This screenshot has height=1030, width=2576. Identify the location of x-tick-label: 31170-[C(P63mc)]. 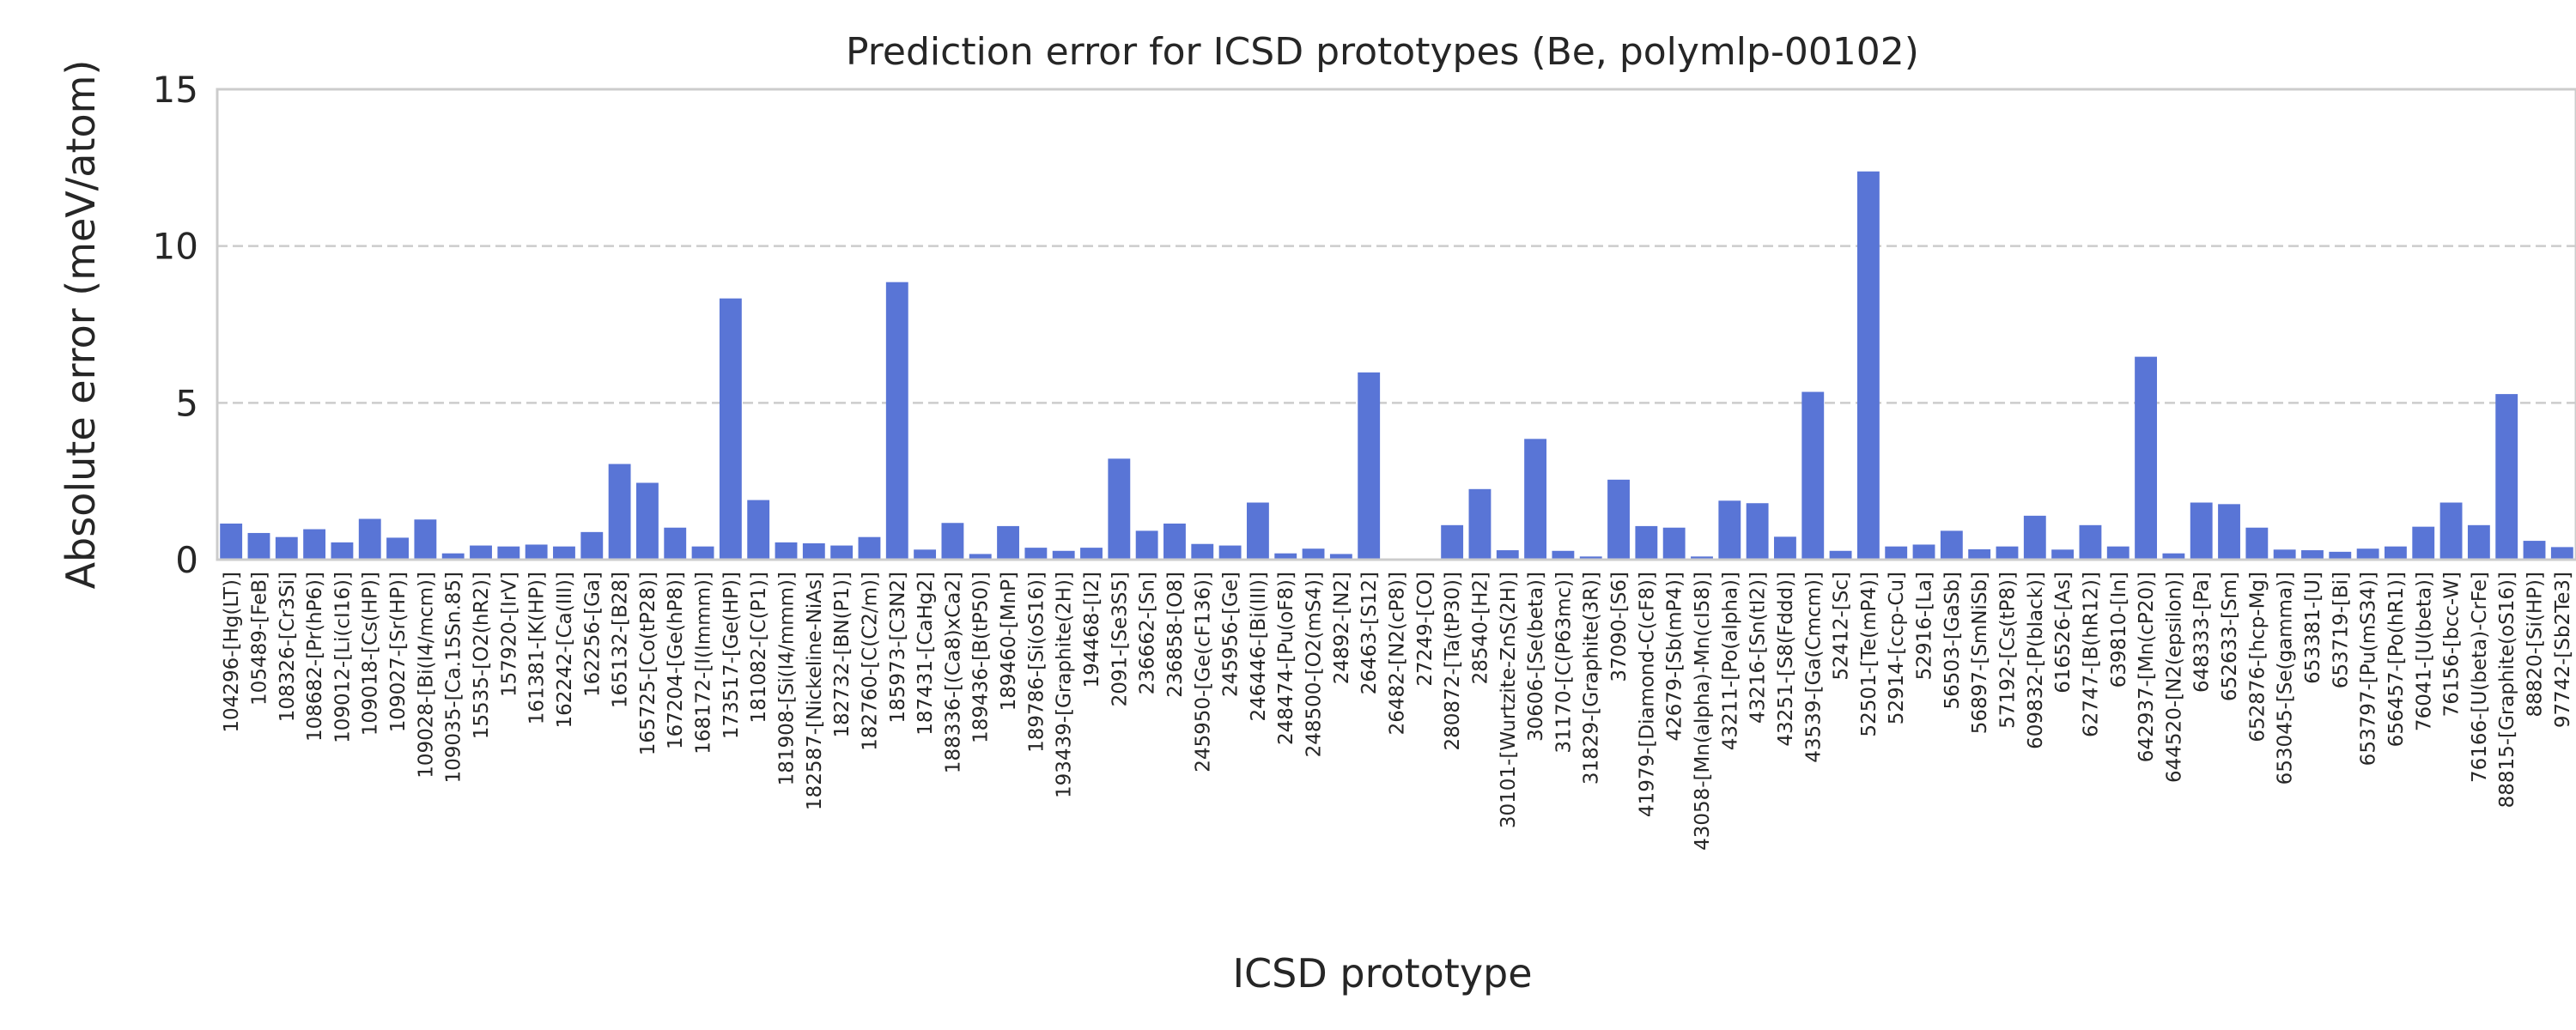
(1564, 663).